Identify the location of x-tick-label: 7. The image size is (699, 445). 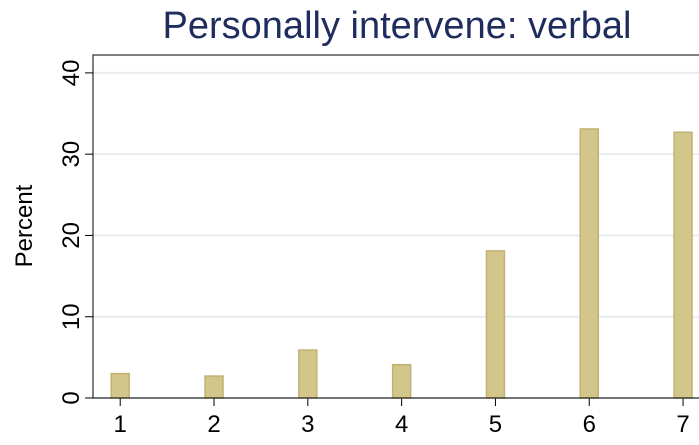
(682, 424).